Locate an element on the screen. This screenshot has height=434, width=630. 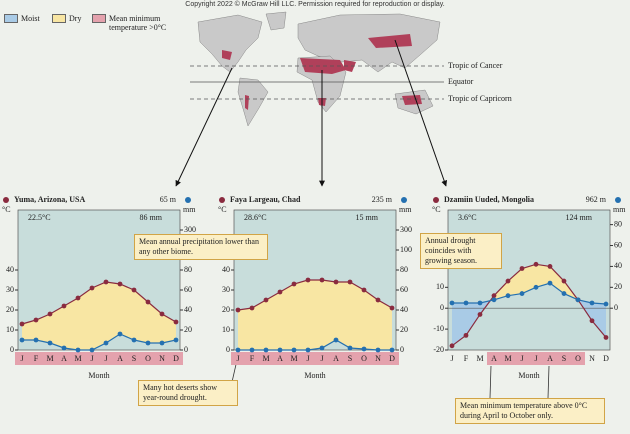
legend-label: Mean minimum temperature >0°C is located at coordinates (138, 23).